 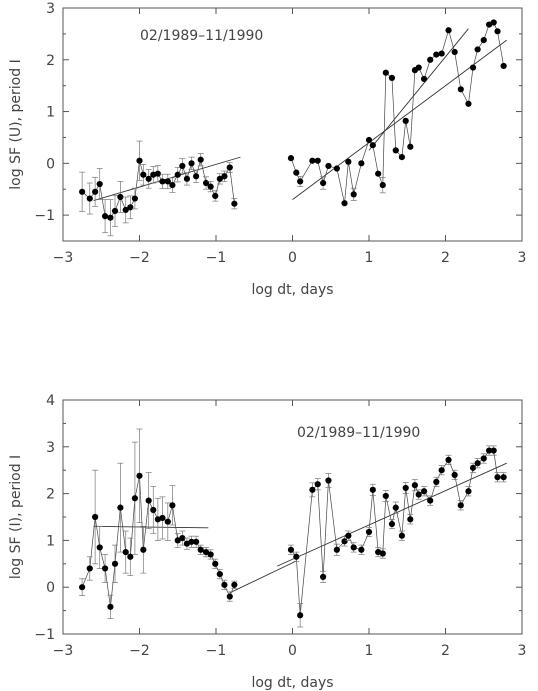 I want to click on x-tick-label: −3, so click(x=63, y=651).